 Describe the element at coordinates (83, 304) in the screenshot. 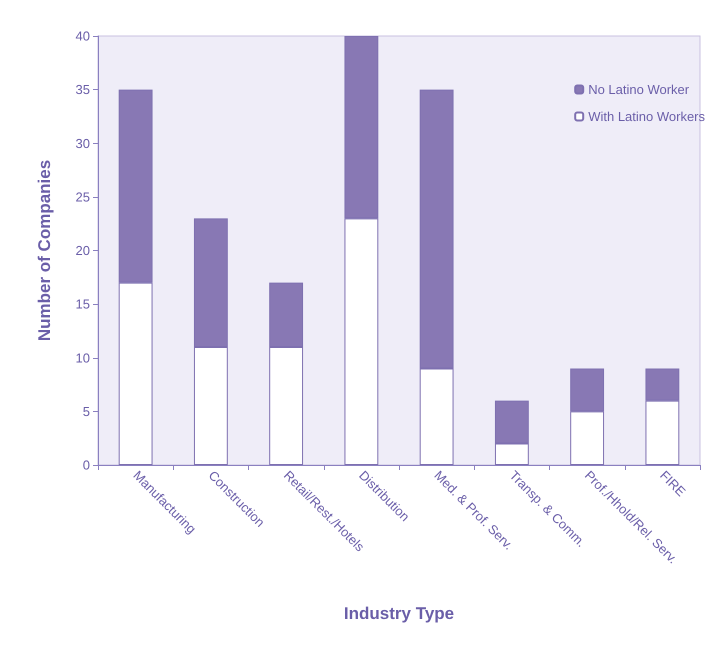

I see `y-tick-label: 15` at that location.